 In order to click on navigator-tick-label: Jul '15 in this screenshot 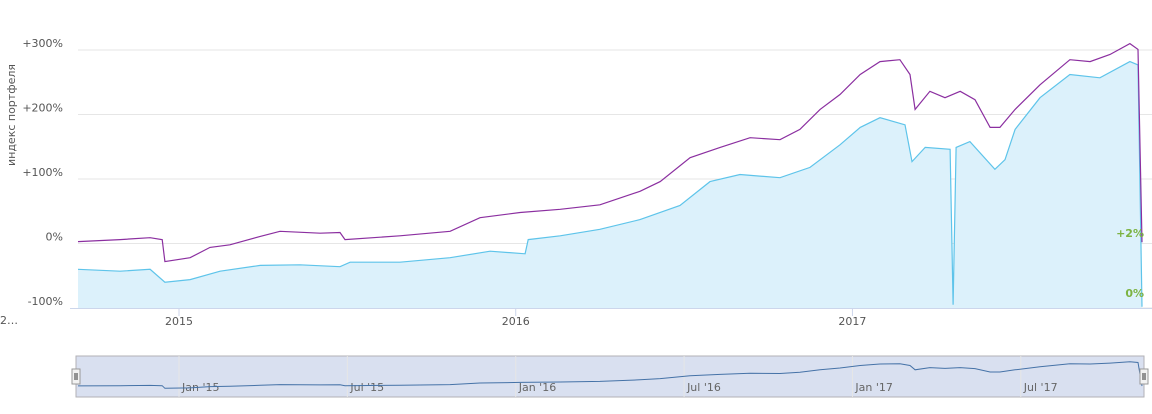, I will do `click(366, 387)`.